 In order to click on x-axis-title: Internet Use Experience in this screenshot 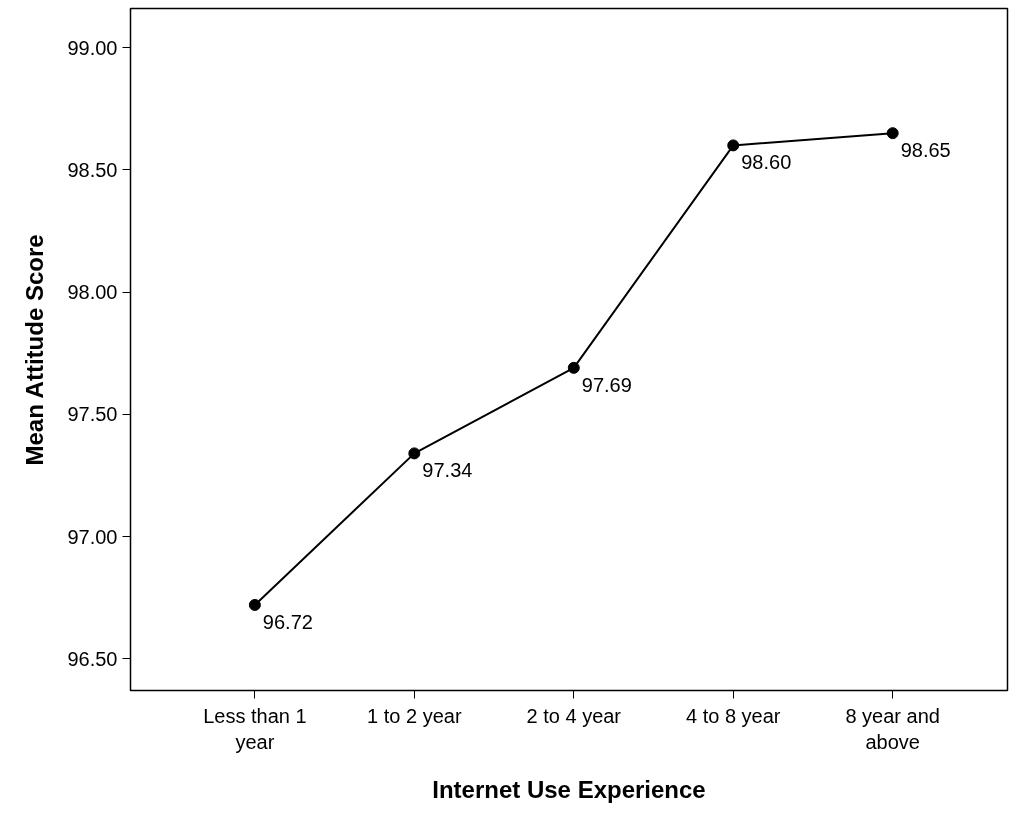, I will do `click(569, 789)`.